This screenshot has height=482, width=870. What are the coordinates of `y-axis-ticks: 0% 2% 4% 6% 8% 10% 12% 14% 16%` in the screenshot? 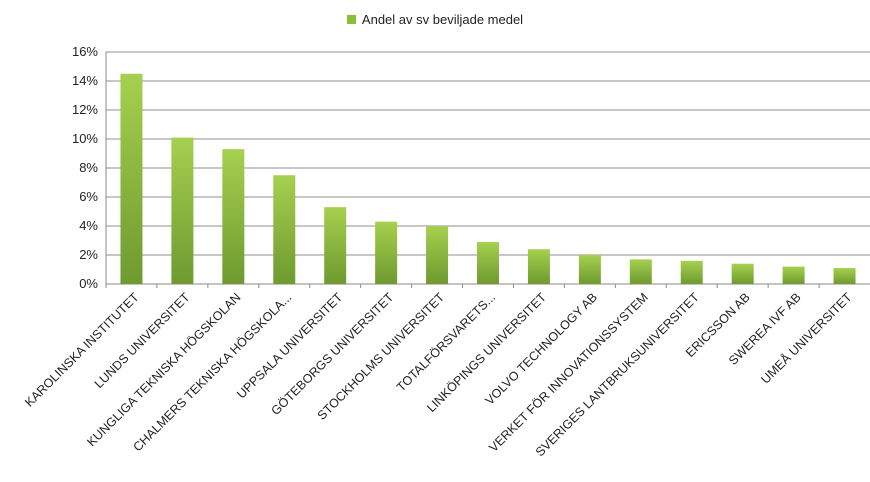 It's located at (85, 167).